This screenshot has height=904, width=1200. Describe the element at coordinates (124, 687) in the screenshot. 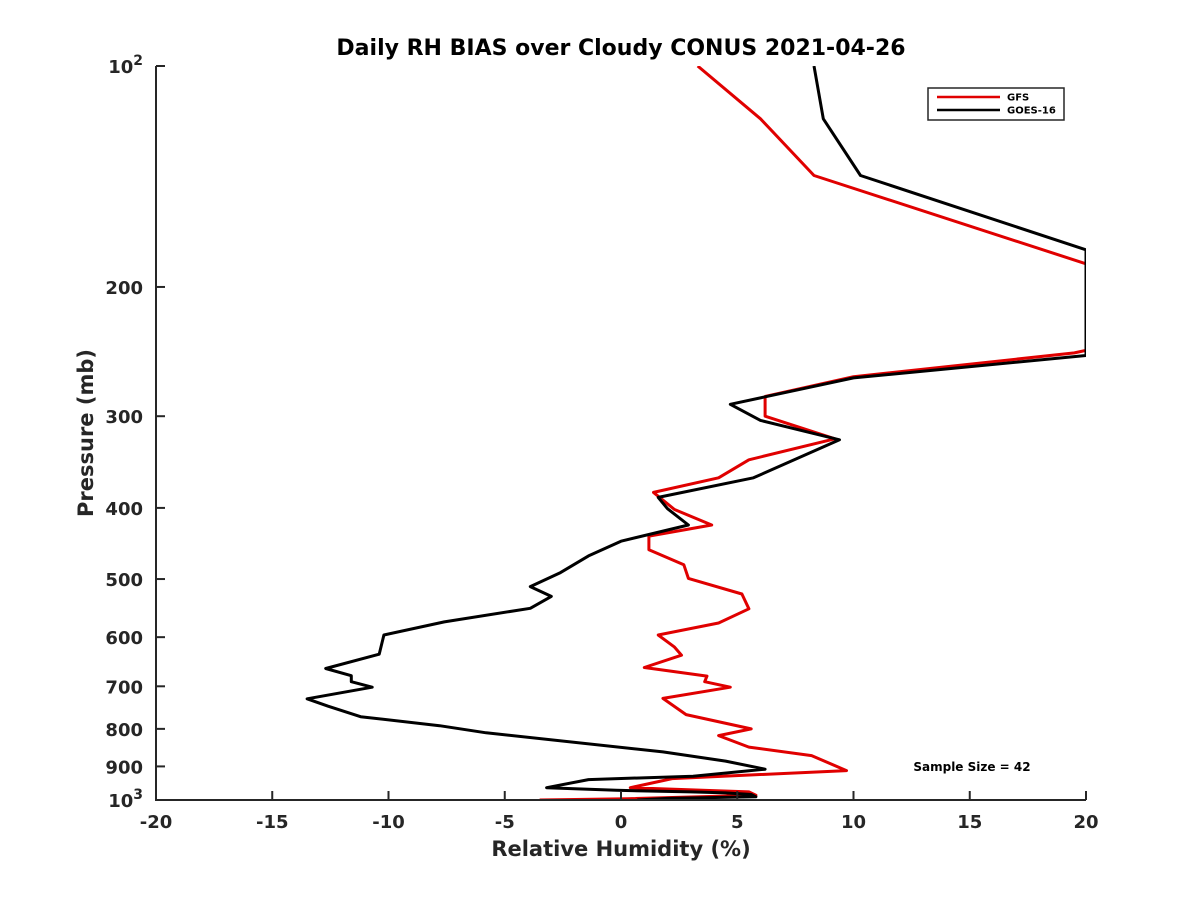

I see `y-tick-label: 700` at that location.